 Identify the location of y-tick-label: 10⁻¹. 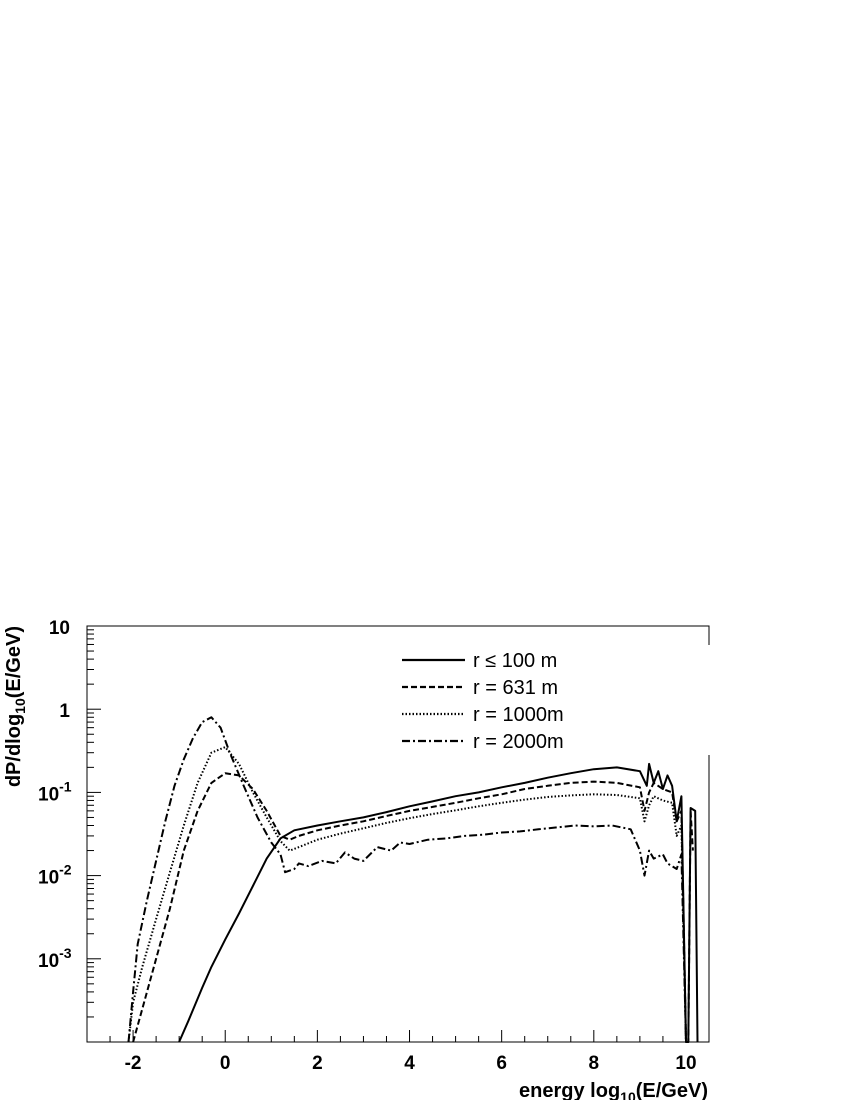
(55, 791).